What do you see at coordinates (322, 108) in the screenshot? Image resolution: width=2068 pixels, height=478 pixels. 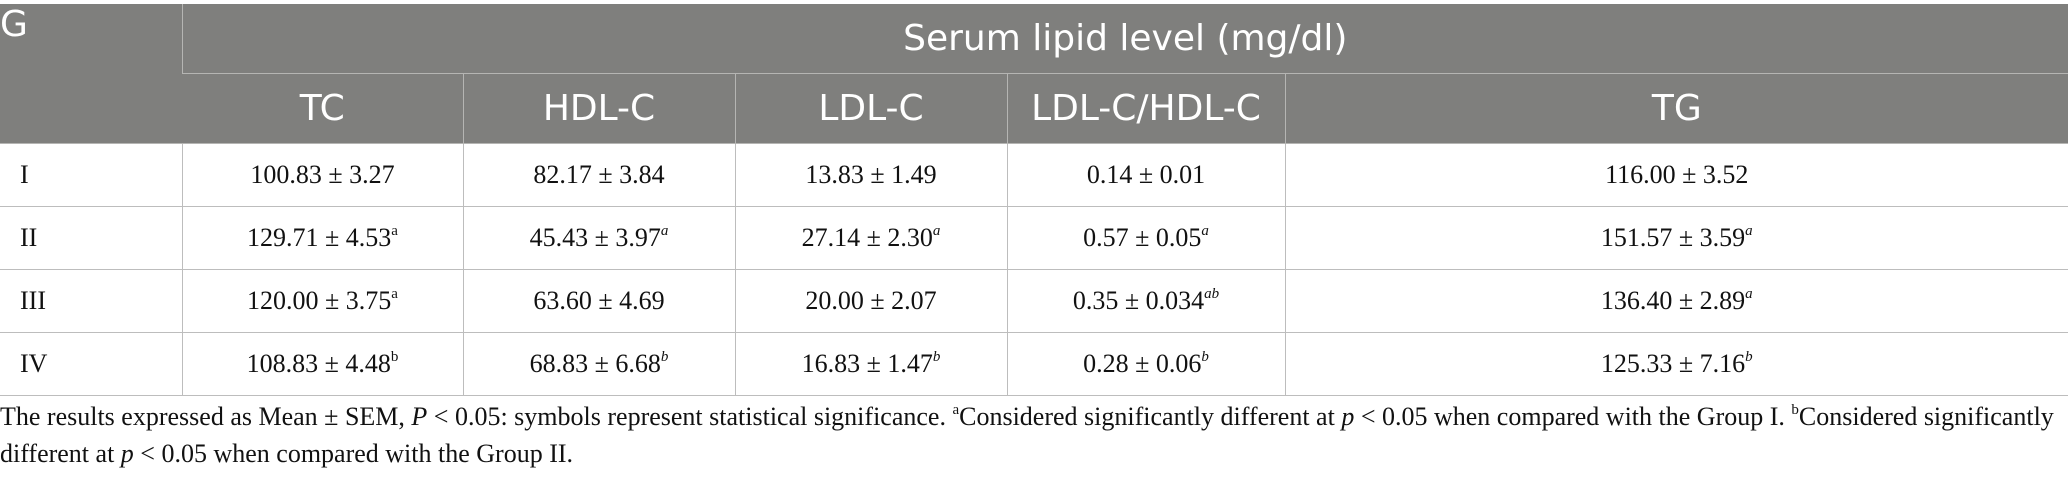 I see `column-header-tc: TC` at bounding box center [322, 108].